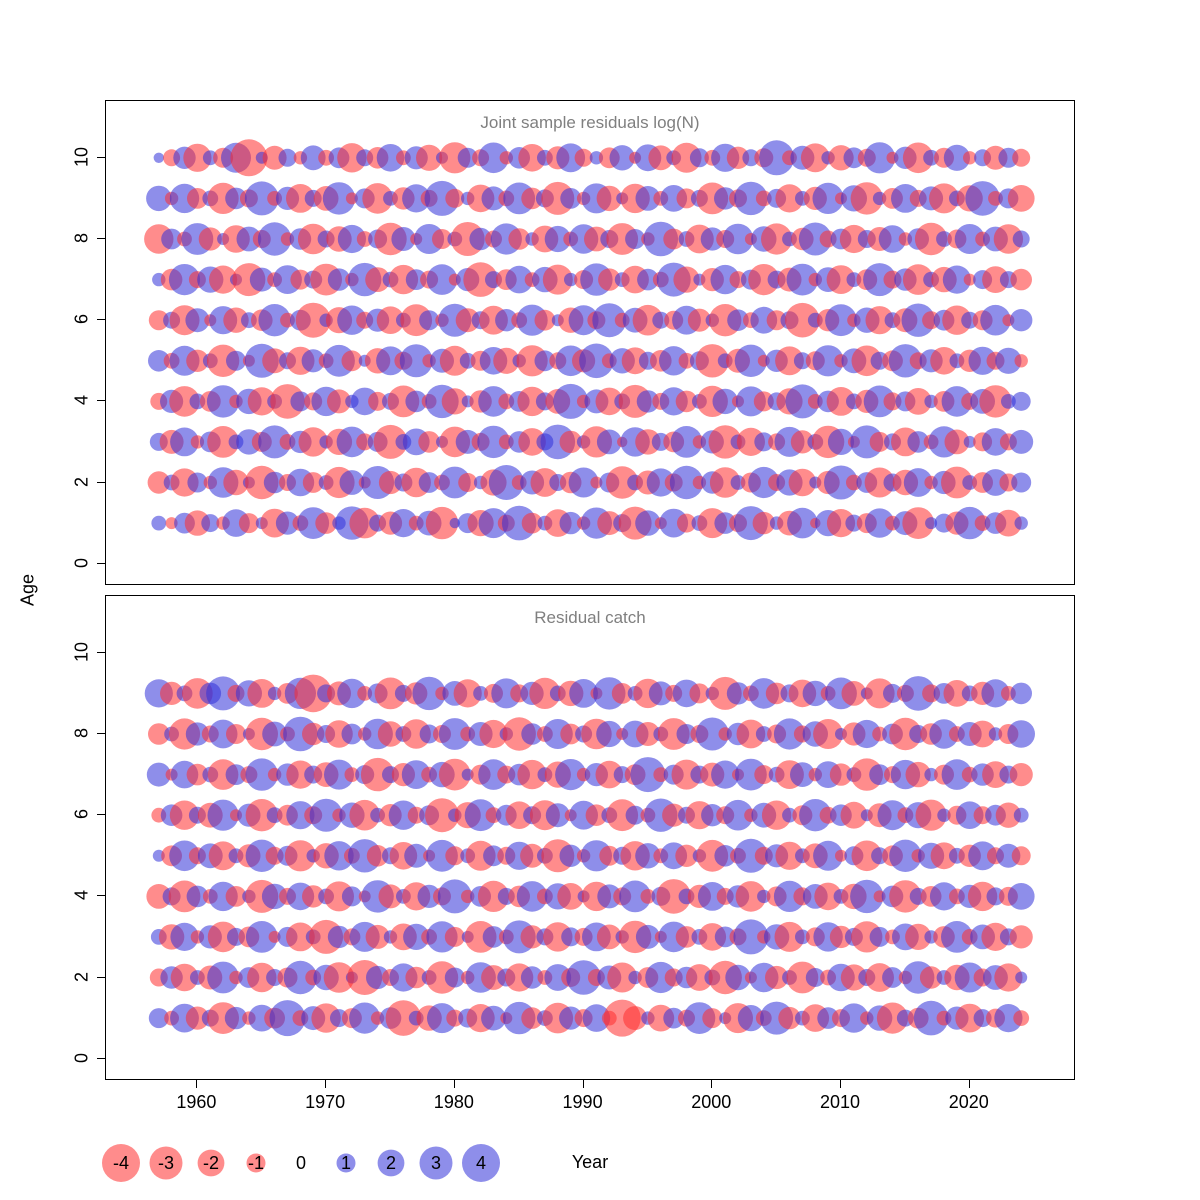 The width and height of the screenshot is (1200, 1200). What do you see at coordinates (211, 1163) in the screenshot?
I see `legend-value-label: -2` at bounding box center [211, 1163].